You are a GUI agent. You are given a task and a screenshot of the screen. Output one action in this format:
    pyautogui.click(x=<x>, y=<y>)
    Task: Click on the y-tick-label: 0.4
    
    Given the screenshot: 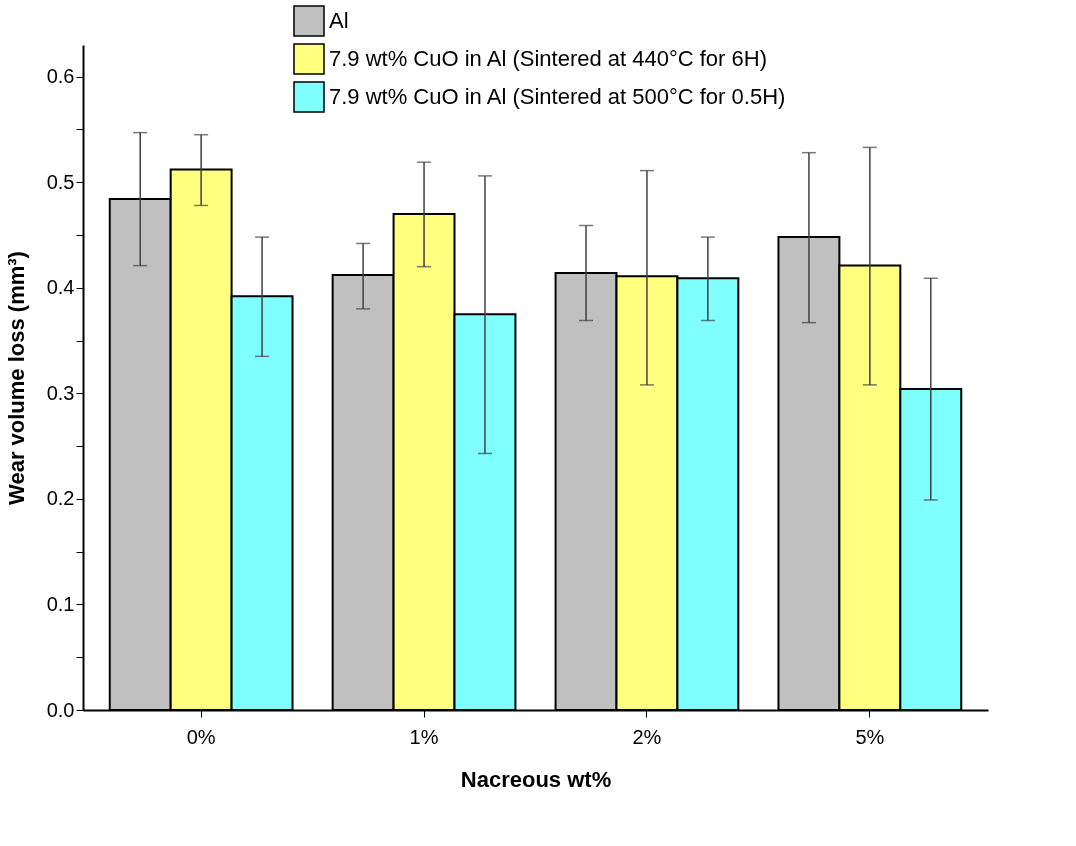 What is the action you would take?
    pyautogui.click(x=60, y=287)
    